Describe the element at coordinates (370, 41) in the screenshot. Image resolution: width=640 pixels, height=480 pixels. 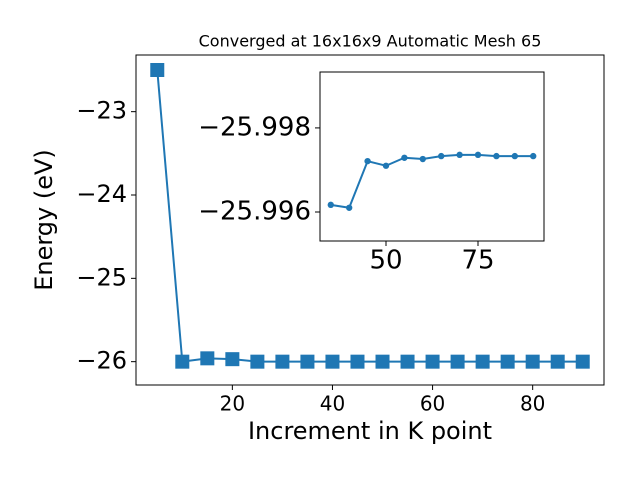
I see `chart-title: Converged at 16x16x9 Automatic Mesh 65` at that location.